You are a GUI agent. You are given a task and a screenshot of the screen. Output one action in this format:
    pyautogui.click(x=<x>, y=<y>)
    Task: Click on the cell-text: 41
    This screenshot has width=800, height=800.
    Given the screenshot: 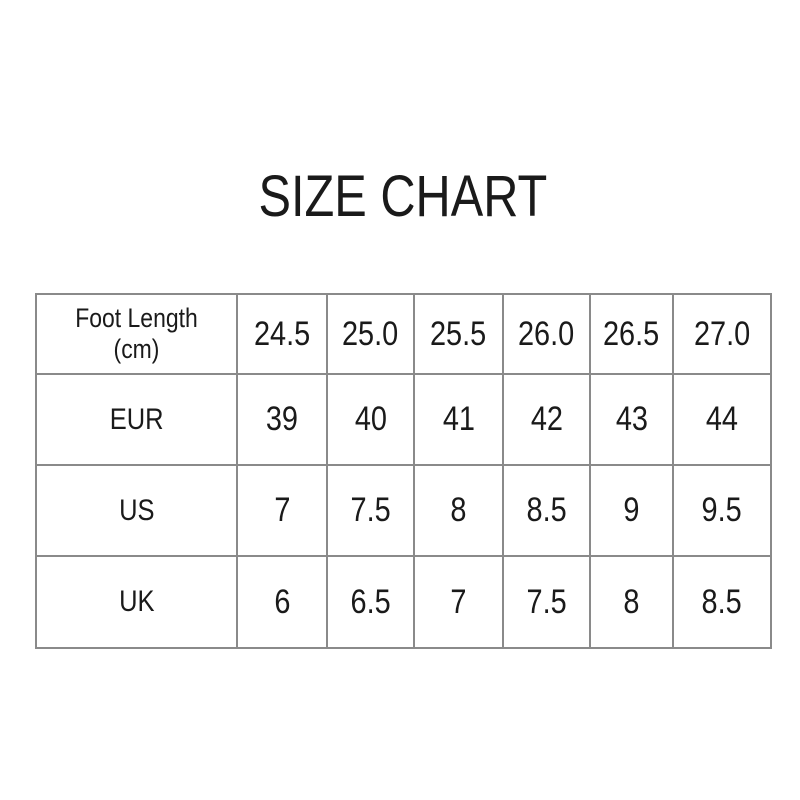 What is the action you would take?
    pyautogui.click(x=458, y=419)
    